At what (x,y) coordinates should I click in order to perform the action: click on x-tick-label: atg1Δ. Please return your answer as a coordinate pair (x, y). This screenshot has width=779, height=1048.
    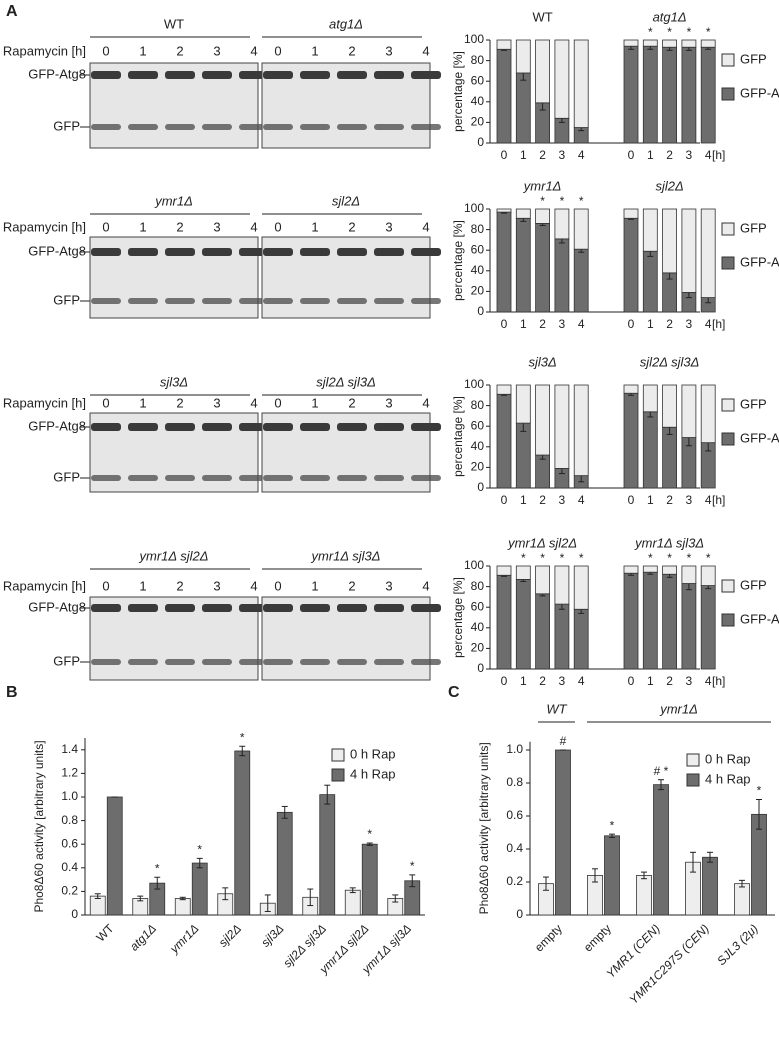
    Looking at the image, I should click on (143, 937).